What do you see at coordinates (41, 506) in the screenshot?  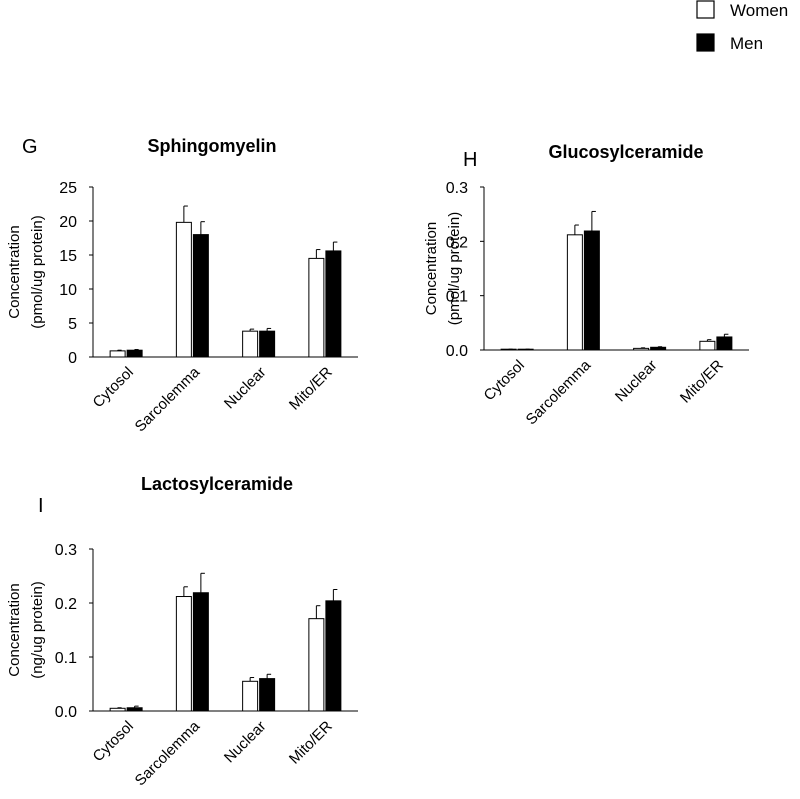 I see `panel-letter: I` at bounding box center [41, 506].